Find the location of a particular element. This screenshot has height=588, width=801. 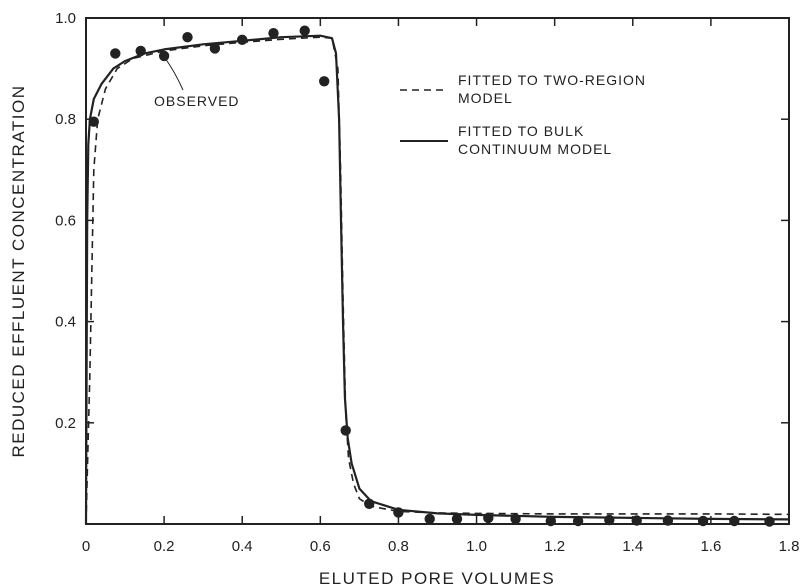

x-tick-label: 0 is located at coordinates (86, 546).